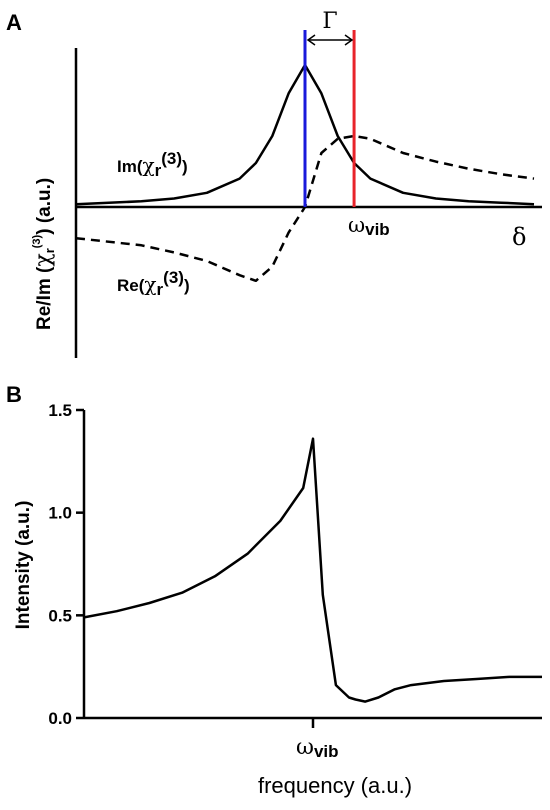 Image resolution: width=550 pixels, height=810 pixels. I want to click on gamma-label: Γ, so click(329, 21).